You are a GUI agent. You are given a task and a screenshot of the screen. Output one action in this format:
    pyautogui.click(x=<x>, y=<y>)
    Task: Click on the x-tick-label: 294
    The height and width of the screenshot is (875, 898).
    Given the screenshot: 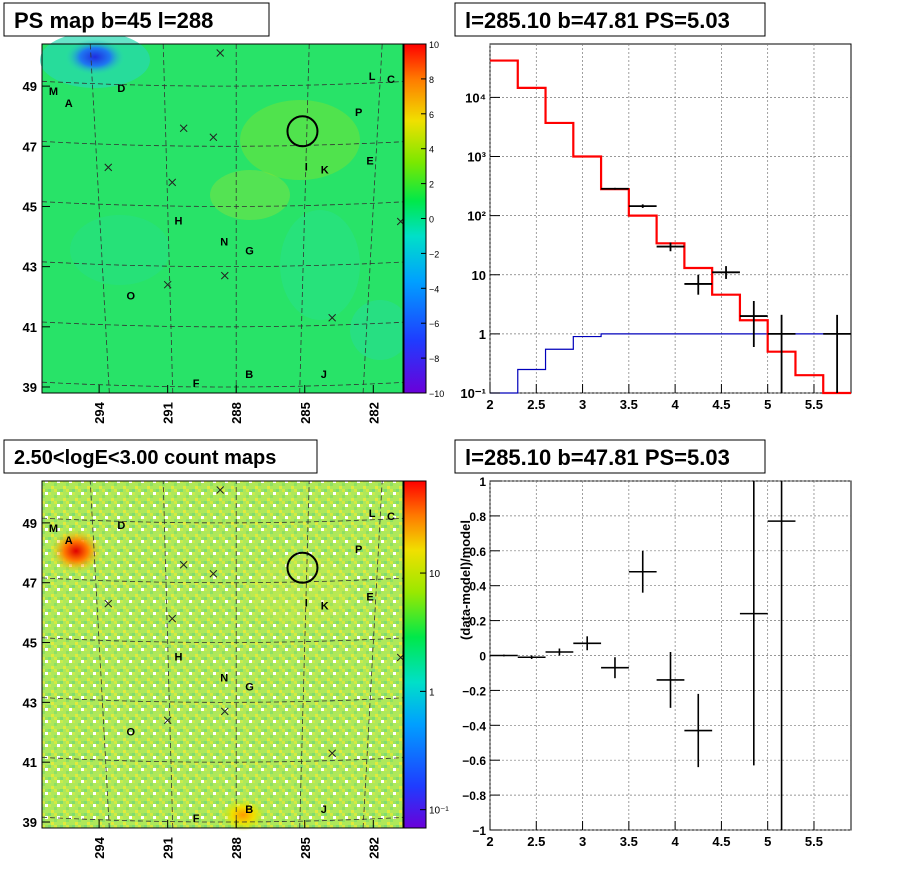 What is the action you would take?
    pyautogui.click(x=99, y=412)
    